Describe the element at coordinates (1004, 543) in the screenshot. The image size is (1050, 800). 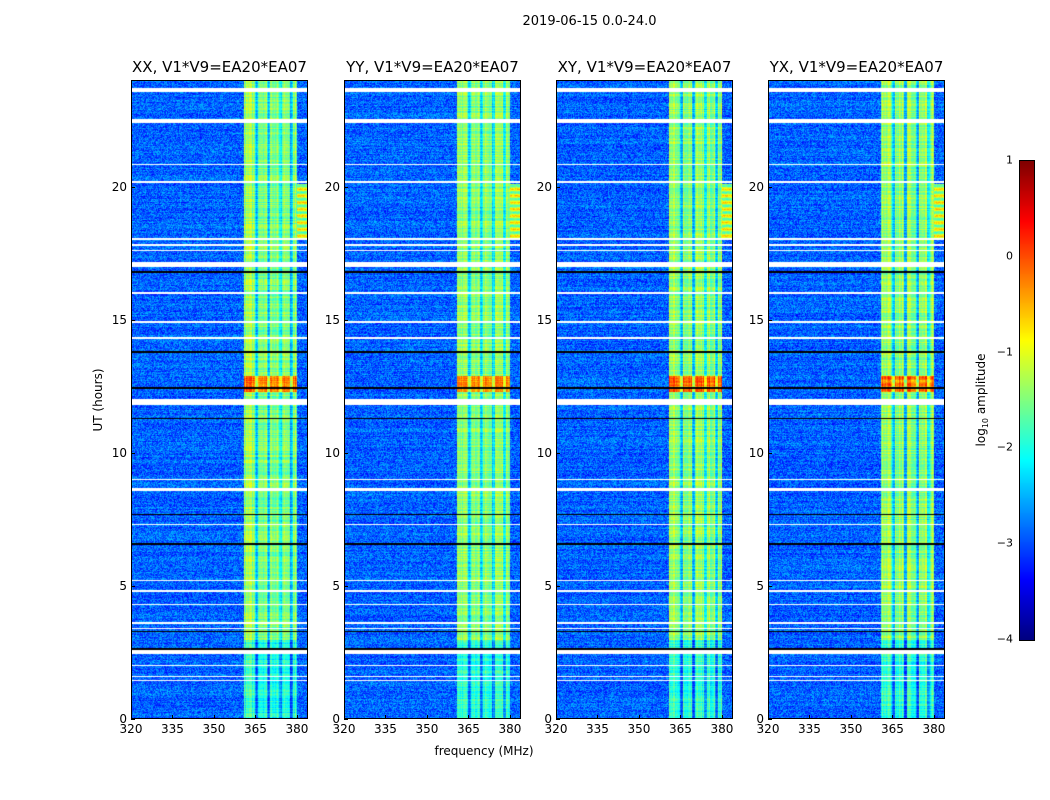
I see `colorbar-tick-label: −3` at that location.